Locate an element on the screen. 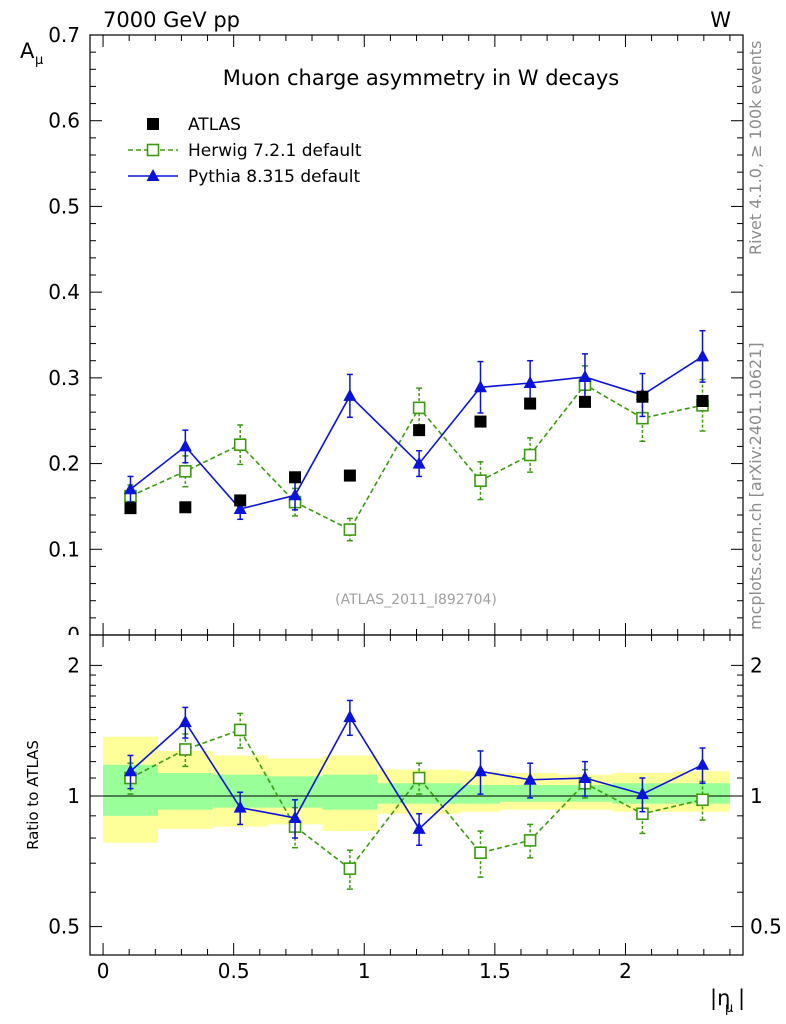 The height and width of the screenshot is (1024, 786). ratio-y-tick-label: 2 is located at coordinates (73, 665).